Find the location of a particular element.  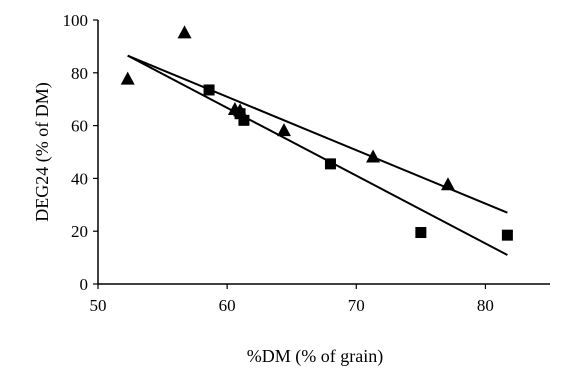

x-tick-label: 70 is located at coordinates (356, 305).